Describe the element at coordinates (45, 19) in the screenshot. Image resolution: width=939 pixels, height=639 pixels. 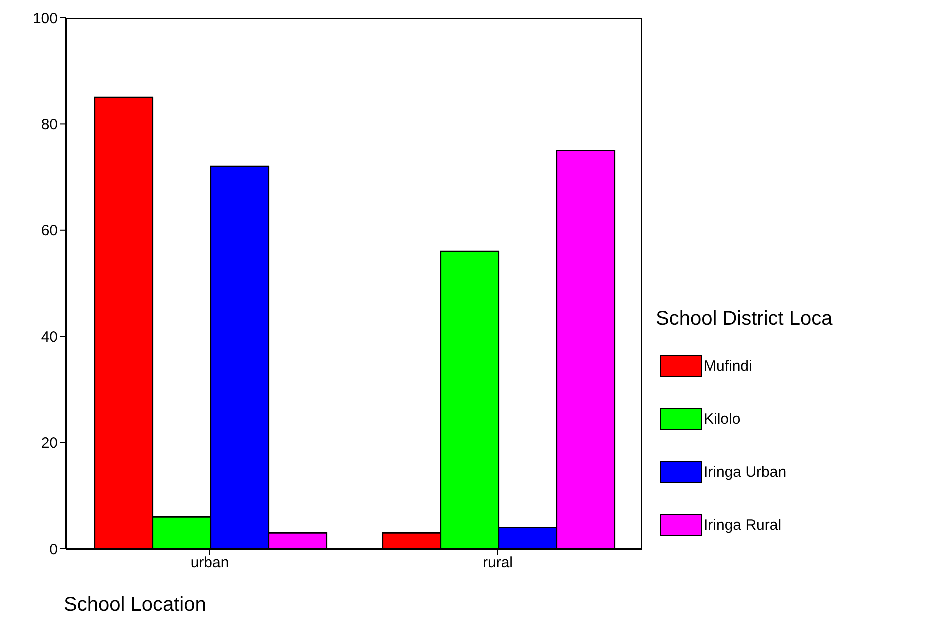
I see `y-tick-label: 100` at that location.